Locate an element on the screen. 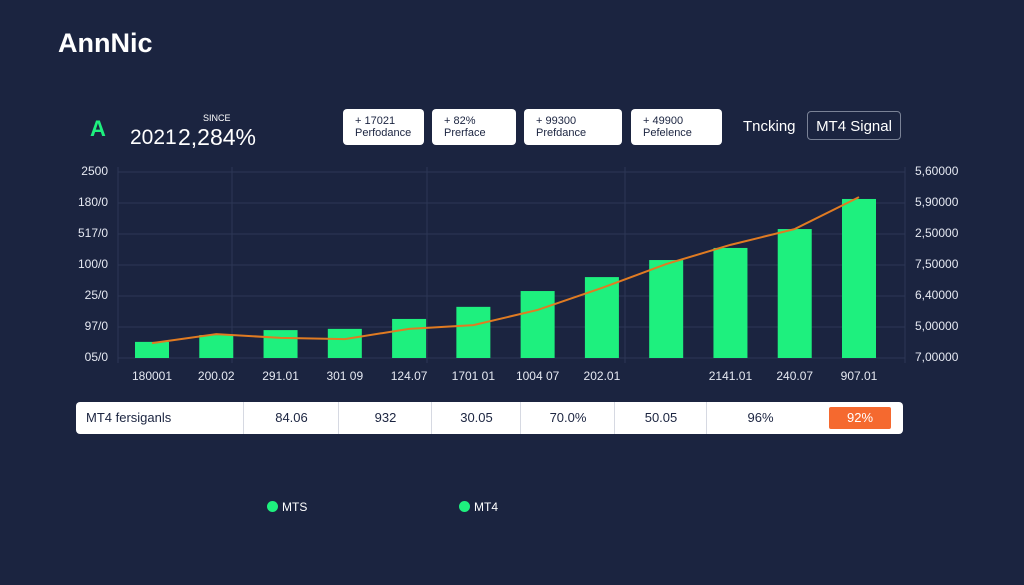 The height and width of the screenshot is (585, 1024). card: + 17021 Perfodance is located at coordinates (383, 127).